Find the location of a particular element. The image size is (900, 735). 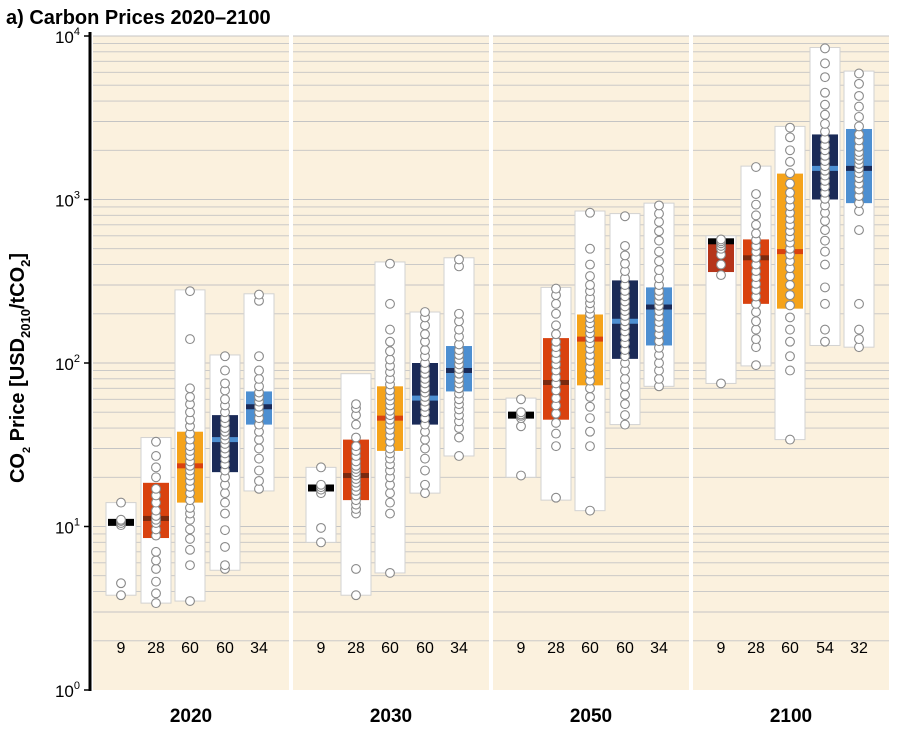

y-axis-label-mid: Price [USD is located at coordinates (18, 392).